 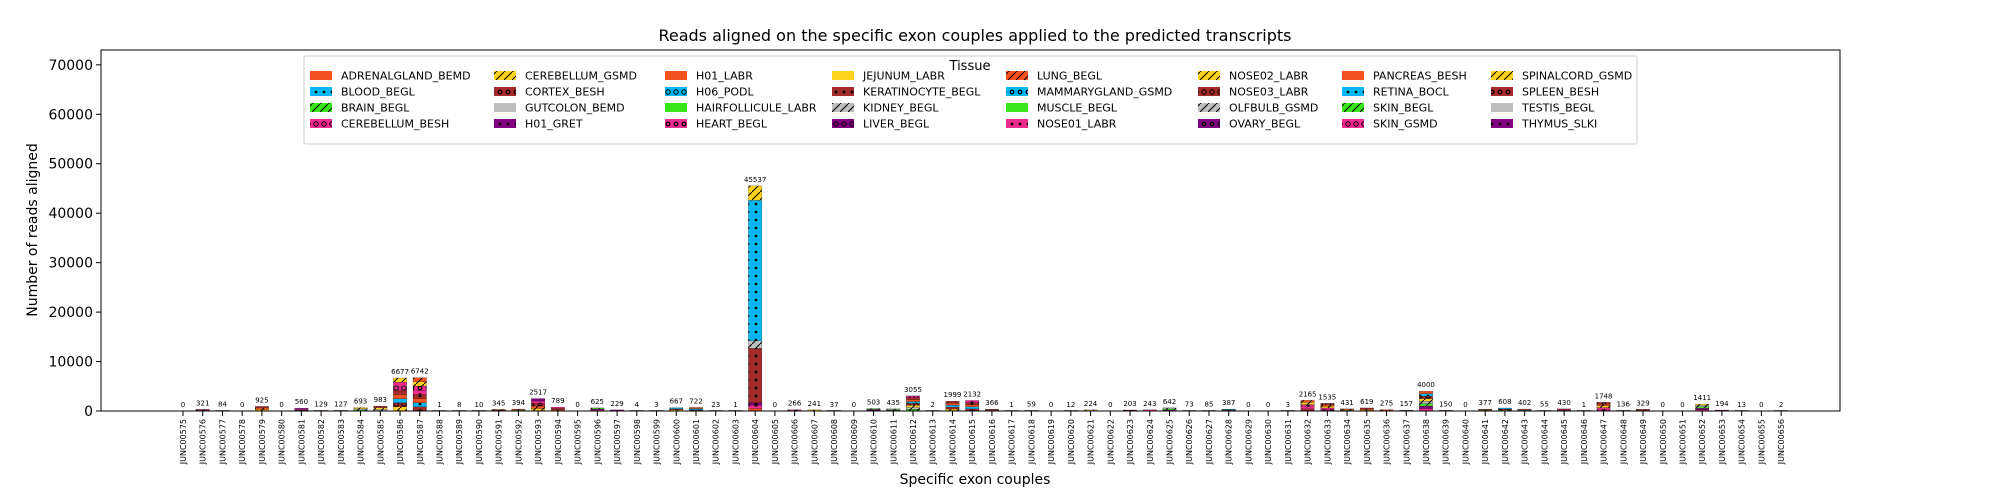 What do you see at coordinates (575, 108) in the screenshot?
I see `legend-label: GUTCOLON_BEMD` at bounding box center [575, 108].